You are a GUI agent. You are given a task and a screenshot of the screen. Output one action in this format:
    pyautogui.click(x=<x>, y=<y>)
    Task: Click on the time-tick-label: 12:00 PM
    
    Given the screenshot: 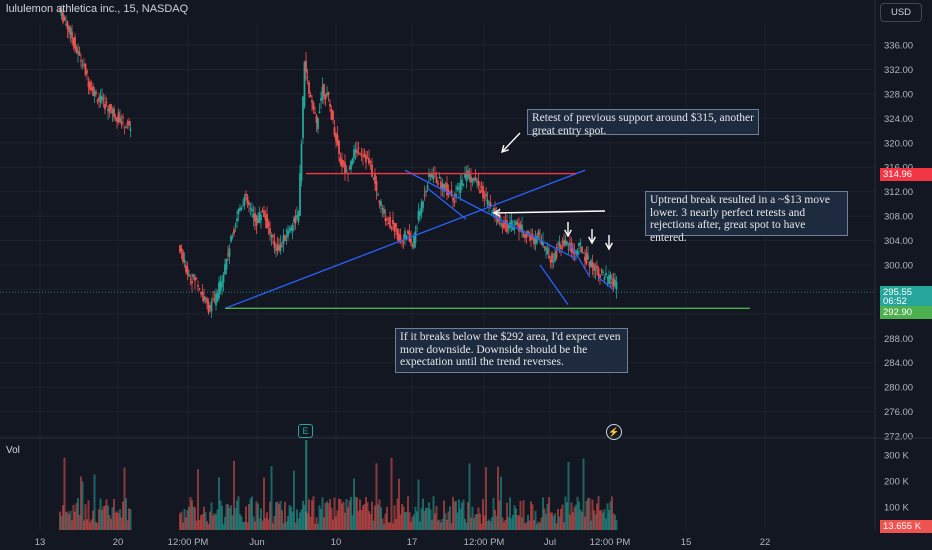 What is the action you would take?
    pyautogui.click(x=610, y=542)
    